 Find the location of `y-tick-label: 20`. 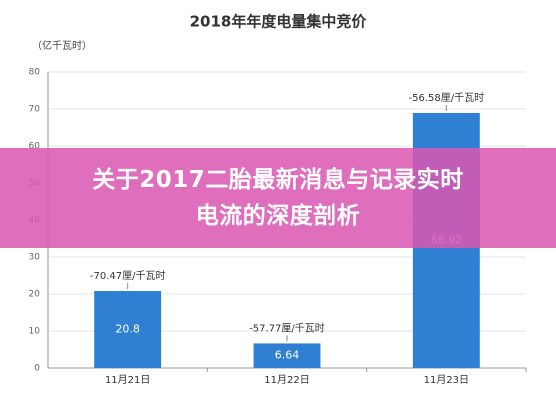

y-tick-label: 20 is located at coordinates (35, 295).